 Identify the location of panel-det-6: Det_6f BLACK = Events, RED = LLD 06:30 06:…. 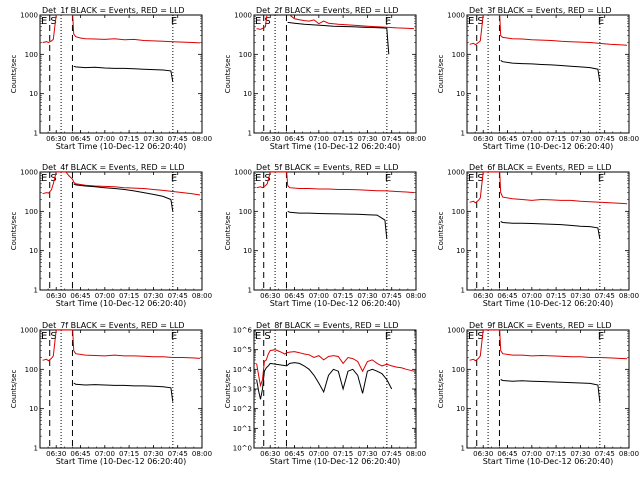
(538, 235).